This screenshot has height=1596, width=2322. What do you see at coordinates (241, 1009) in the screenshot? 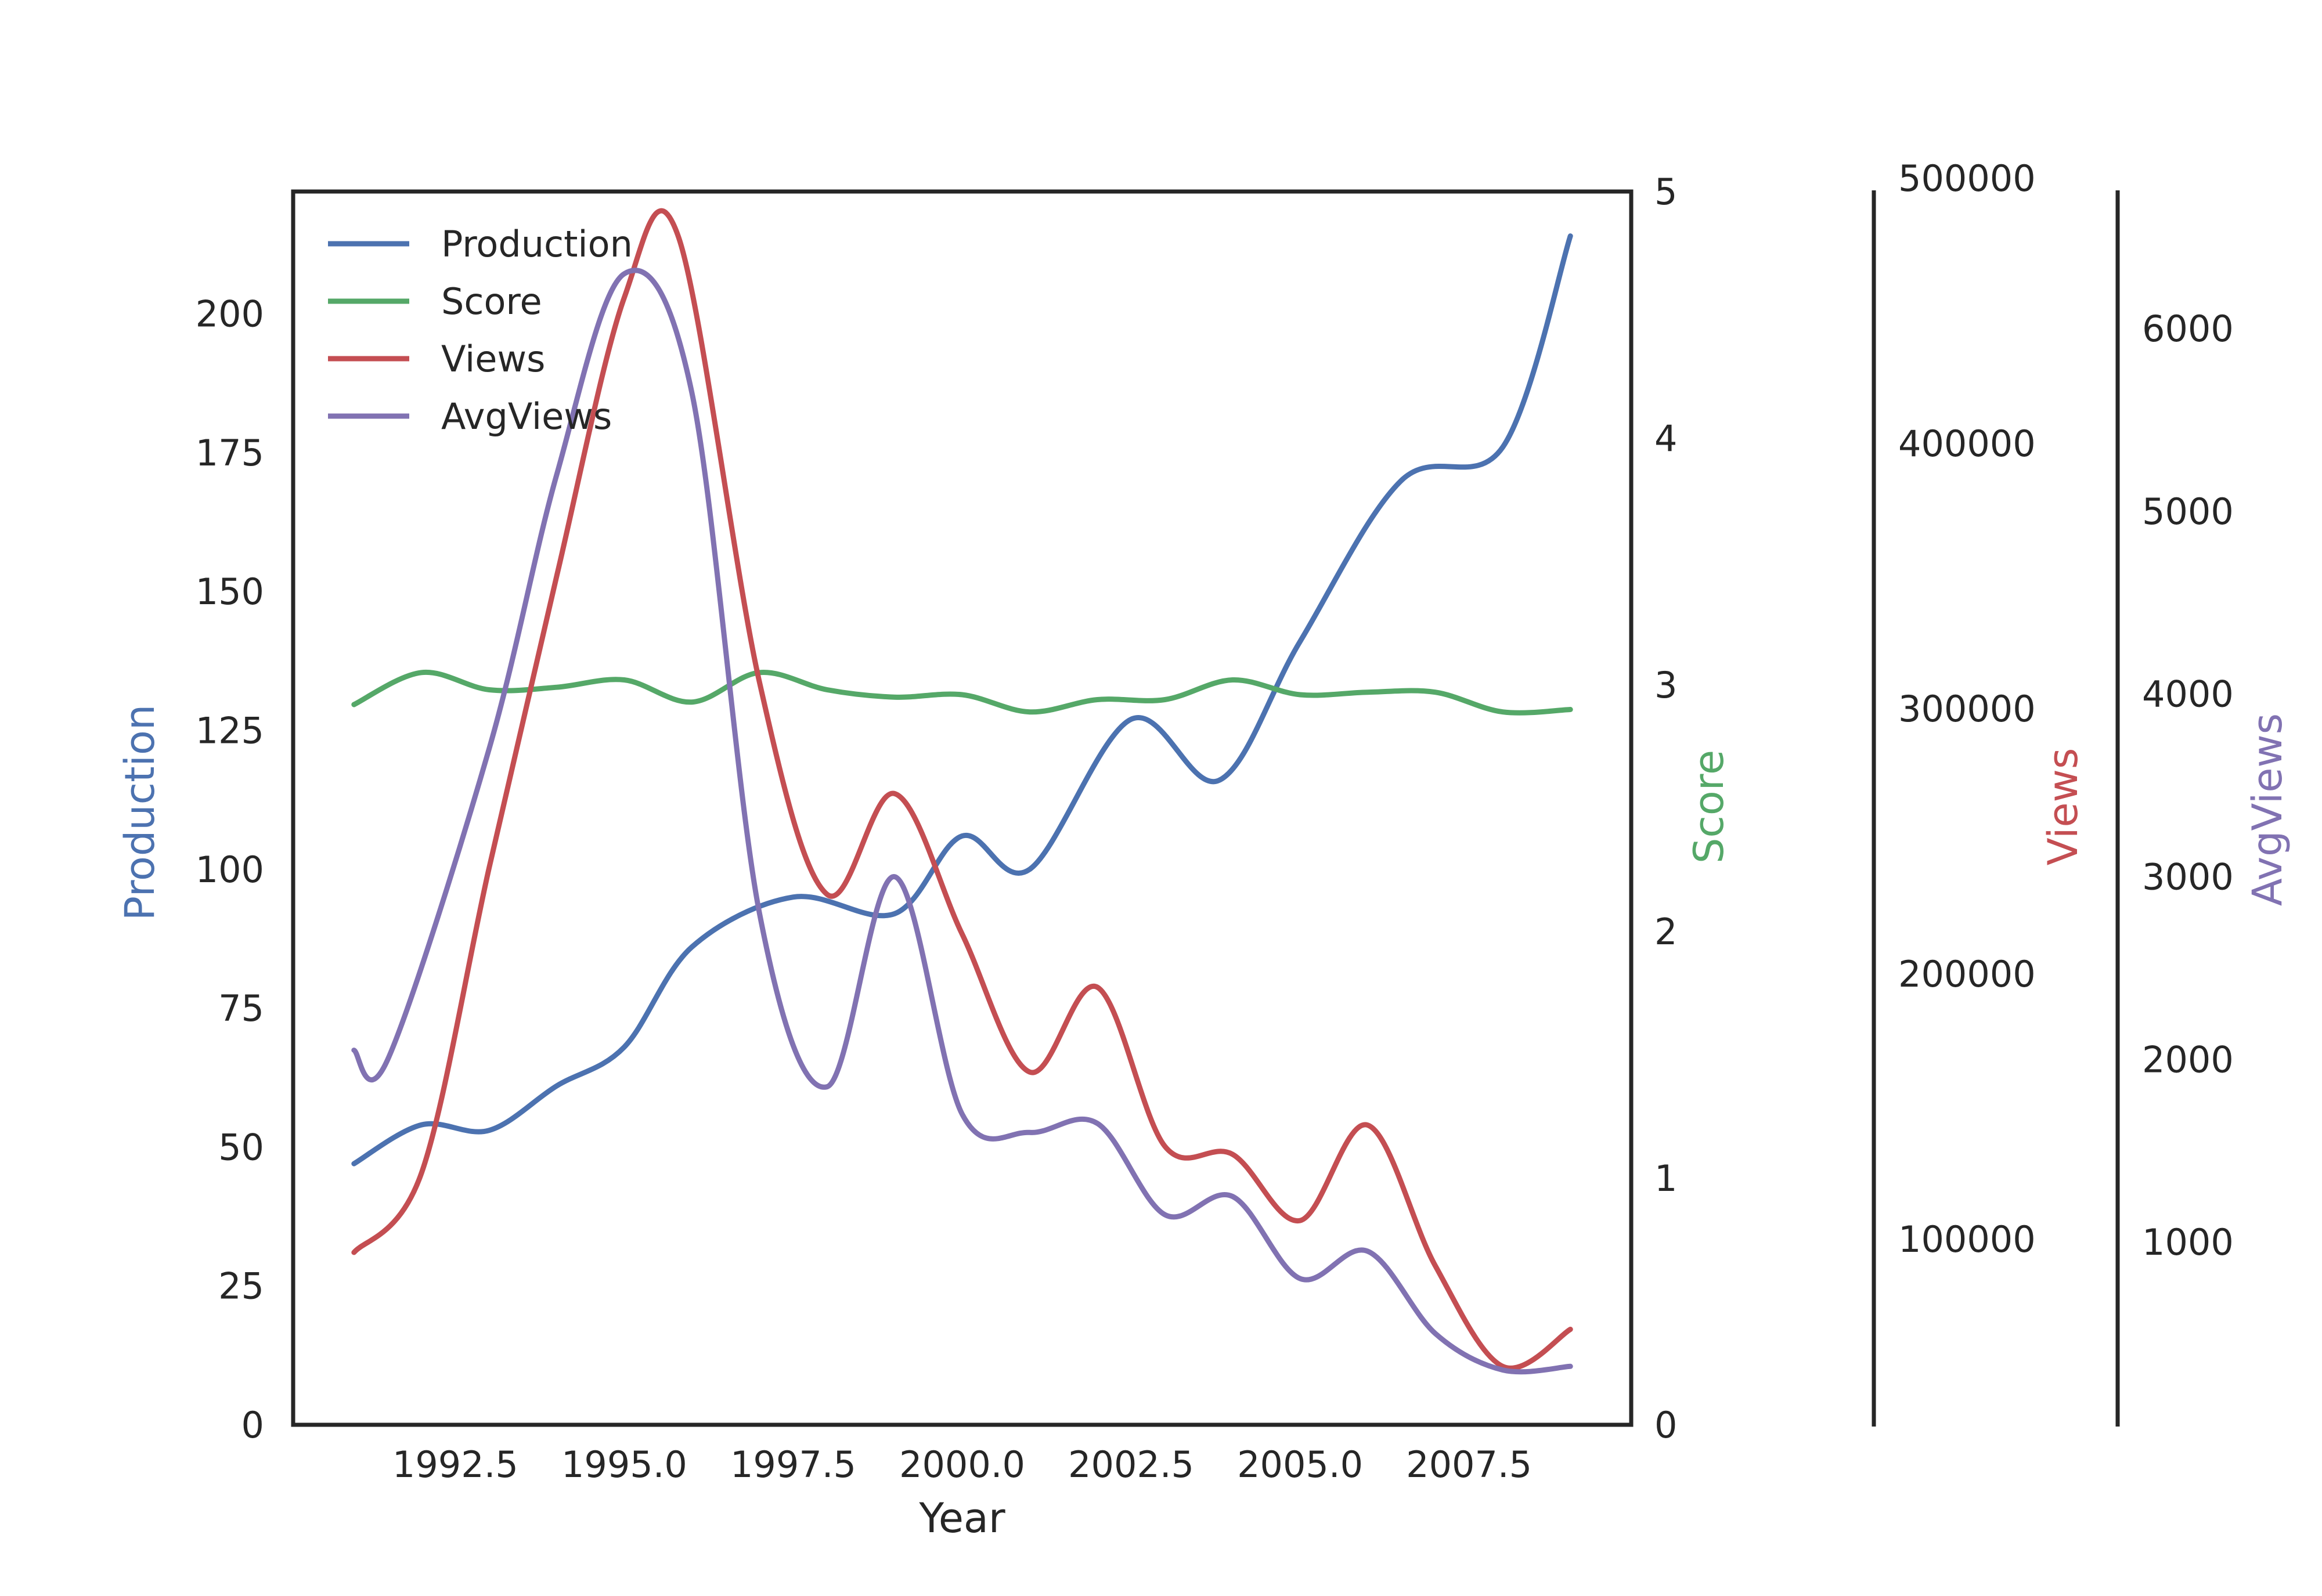
I see `production-tick-label: 75` at bounding box center [241, 1009].